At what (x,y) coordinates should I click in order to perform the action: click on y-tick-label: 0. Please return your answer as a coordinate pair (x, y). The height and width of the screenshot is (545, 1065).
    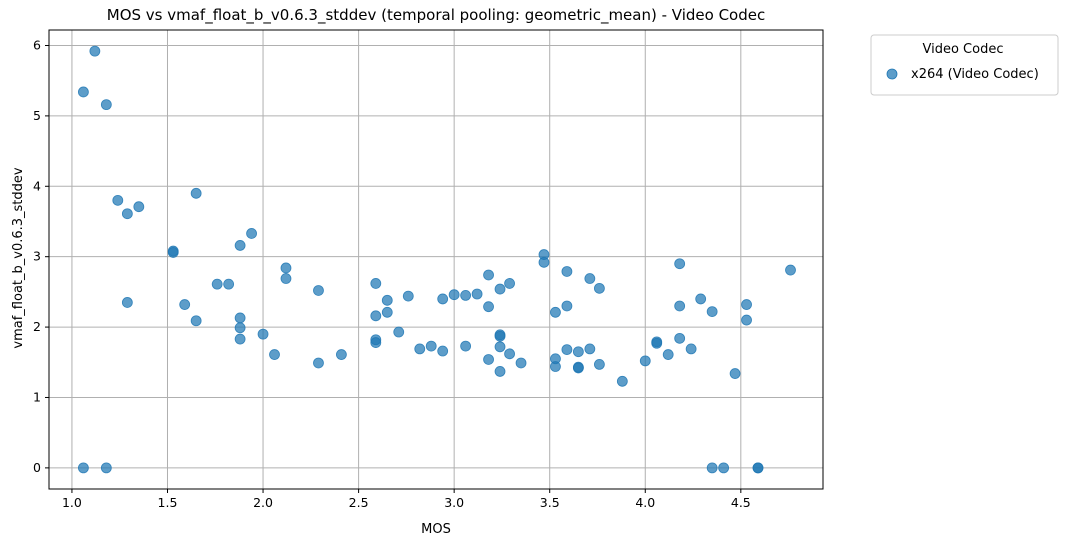
    Looking at the image, I should click on (37, 467).